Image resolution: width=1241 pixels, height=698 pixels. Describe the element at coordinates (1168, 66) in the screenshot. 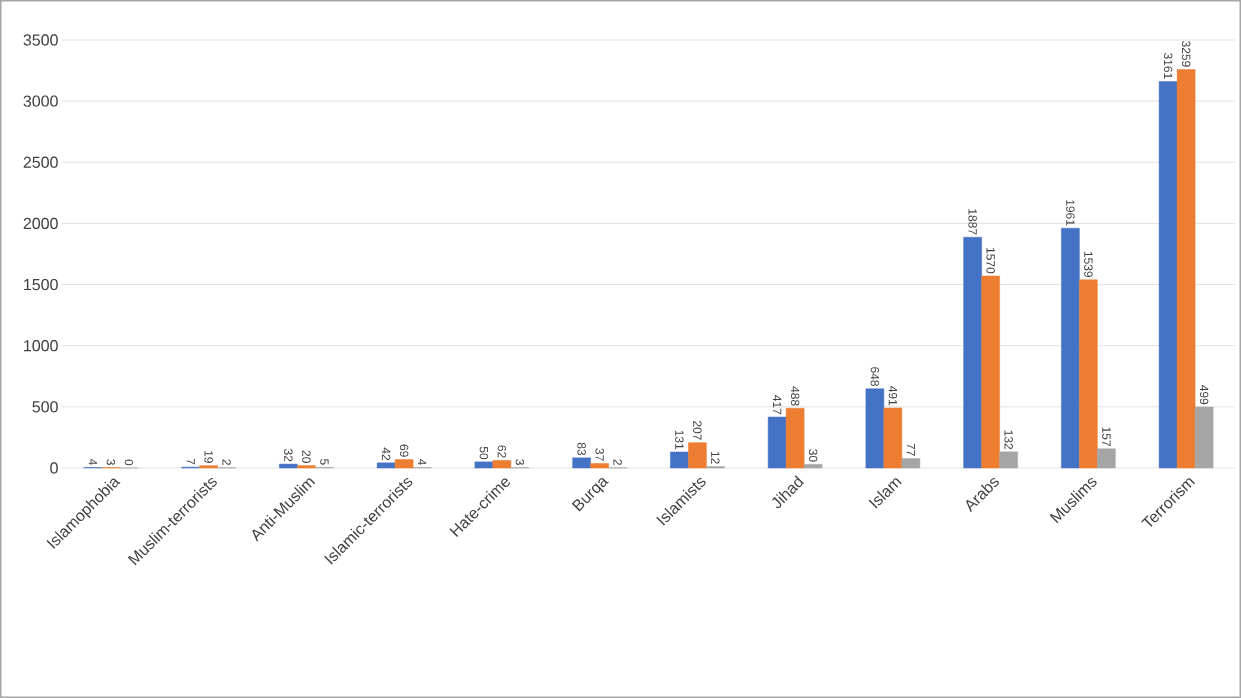

I see `data-label: 3161` at that location.